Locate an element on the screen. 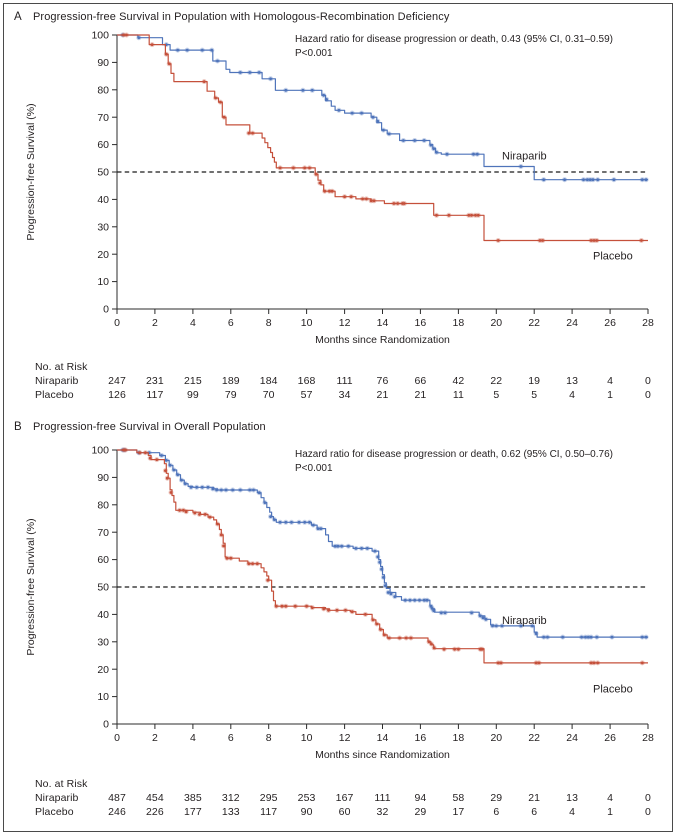  risk-count: 189 is located at coordinates (230, 381).